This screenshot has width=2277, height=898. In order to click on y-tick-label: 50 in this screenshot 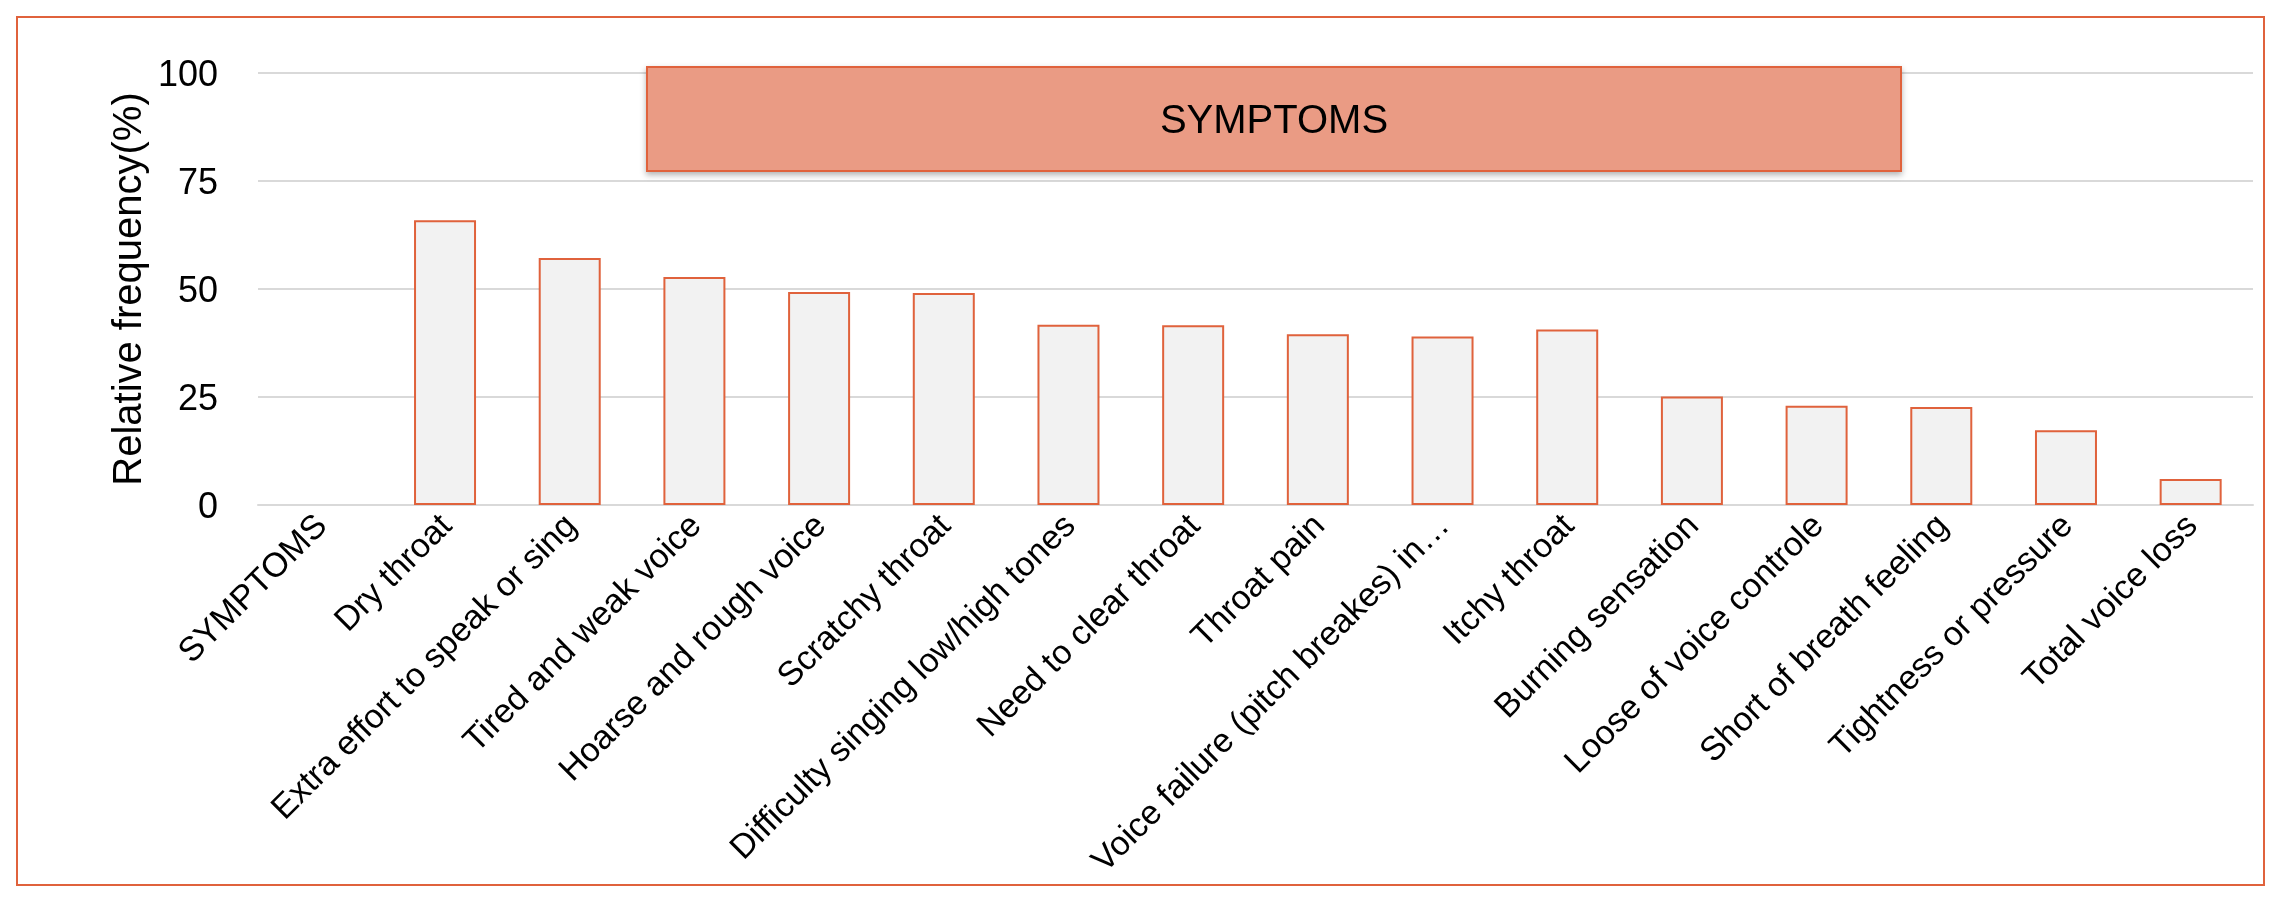, I will do `click(197, 289)`.